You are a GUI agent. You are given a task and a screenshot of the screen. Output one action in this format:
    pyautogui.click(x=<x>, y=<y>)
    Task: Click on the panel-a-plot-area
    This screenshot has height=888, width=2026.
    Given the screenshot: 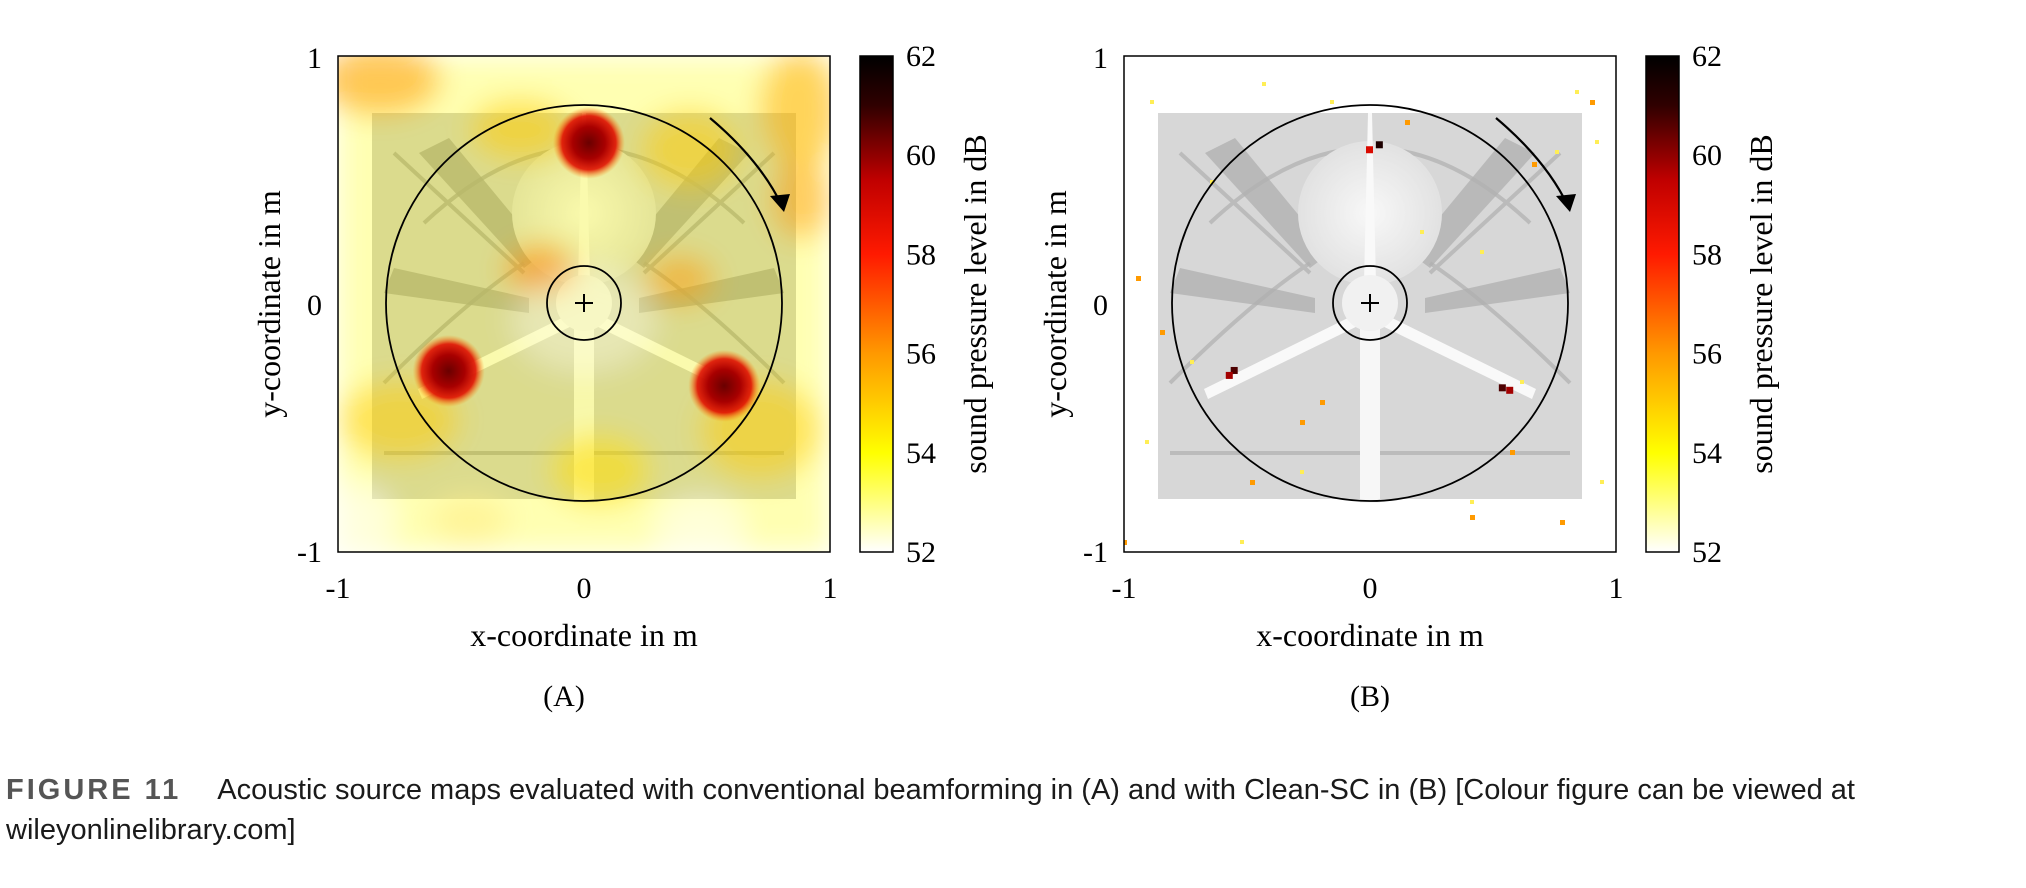 What is the action you would take?
    pyautogui.click(x=584, y=304)
    